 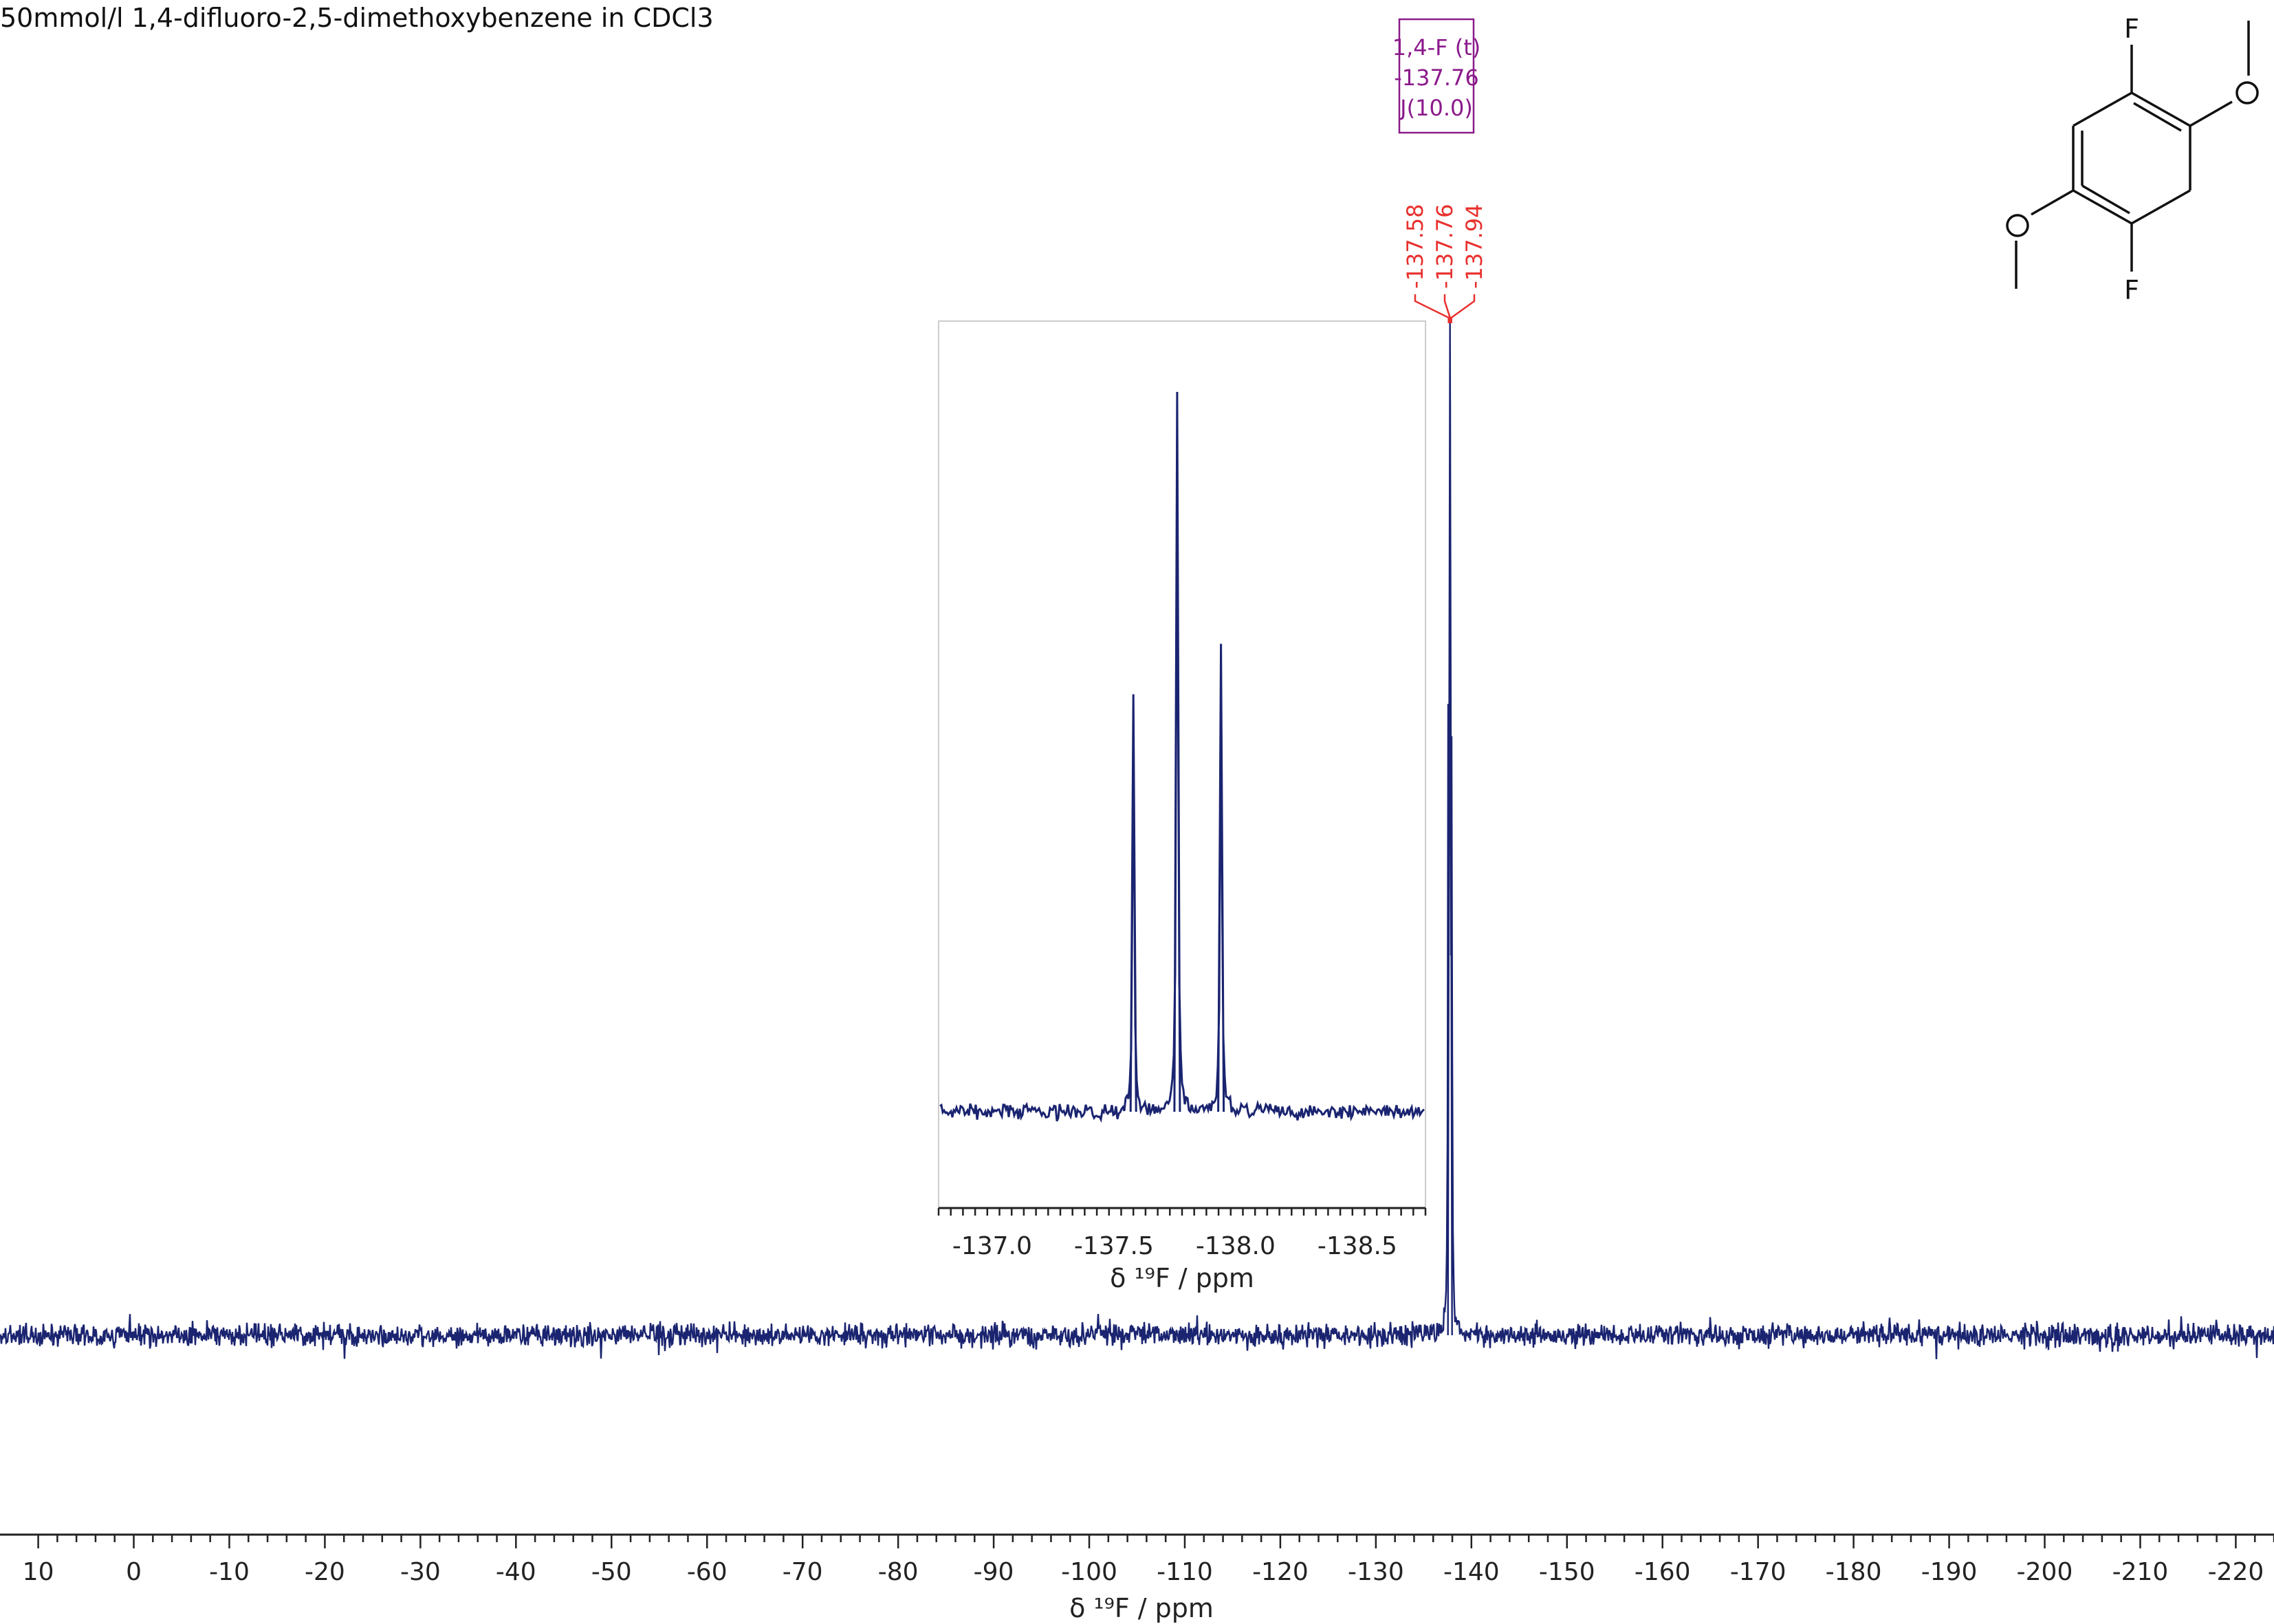 What do you see at coordinates (325, 1572) in the screenshot?
I see `x-tick-label: -20` at bounding box center [325, 1572].